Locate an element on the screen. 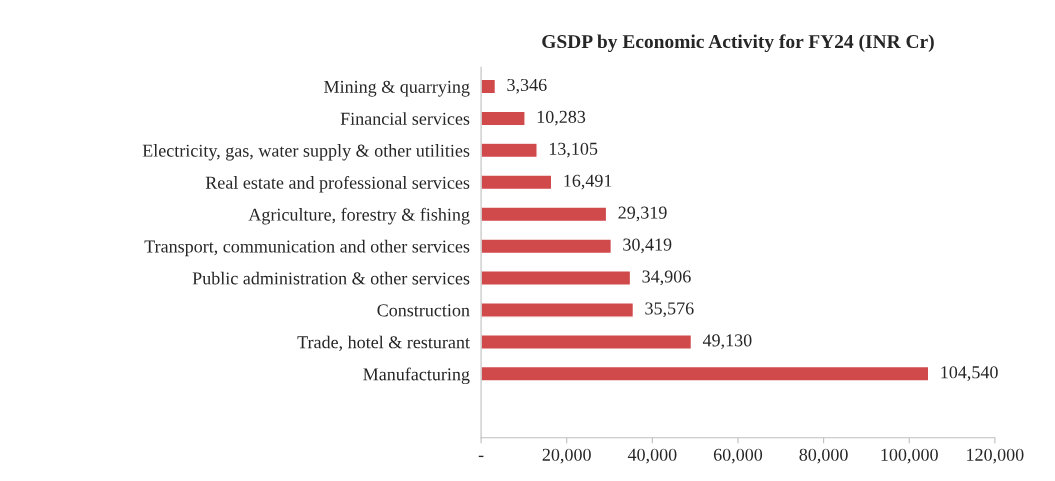  y-tick-label: Real estate and professional services is located at coordinates (337, 184).